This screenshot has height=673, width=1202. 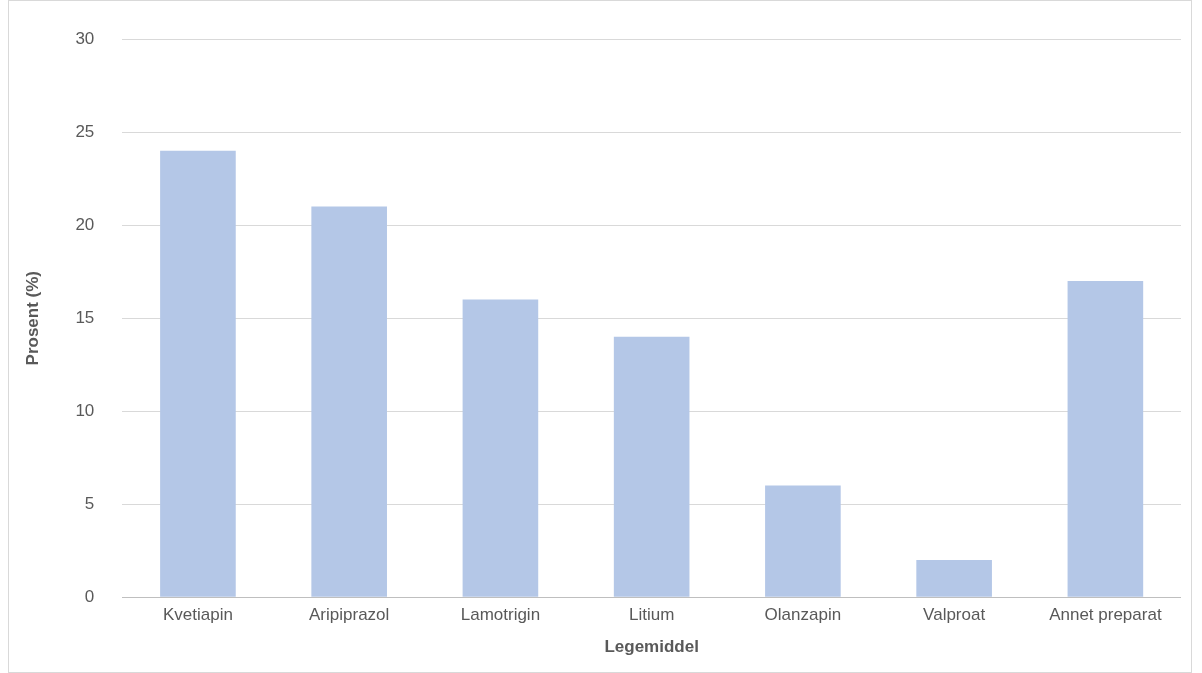 I want to click on x-tick-label: Kvetiapin, so click(x=197, y=615).